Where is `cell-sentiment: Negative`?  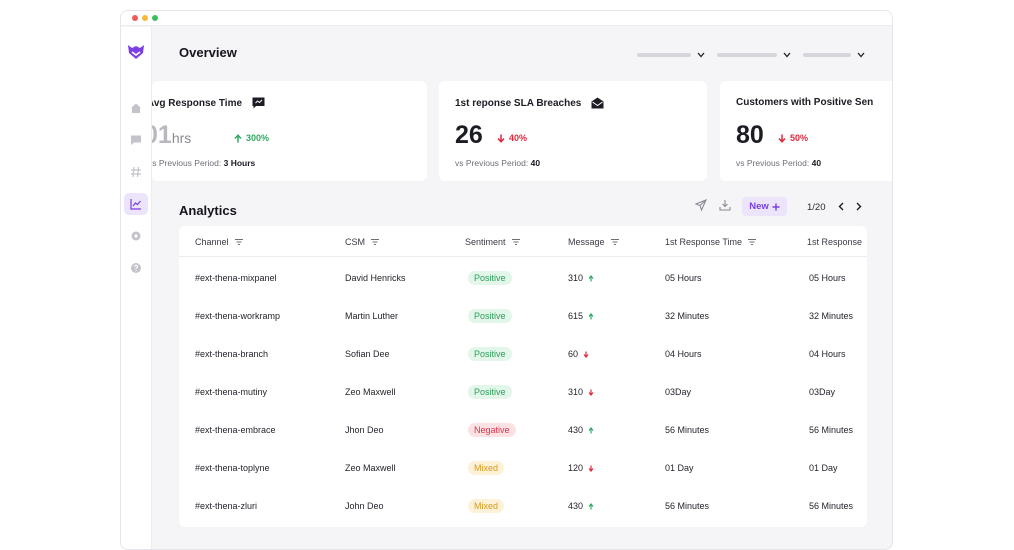
cell-sentiment: Negative is located at coordinates (492, 430).